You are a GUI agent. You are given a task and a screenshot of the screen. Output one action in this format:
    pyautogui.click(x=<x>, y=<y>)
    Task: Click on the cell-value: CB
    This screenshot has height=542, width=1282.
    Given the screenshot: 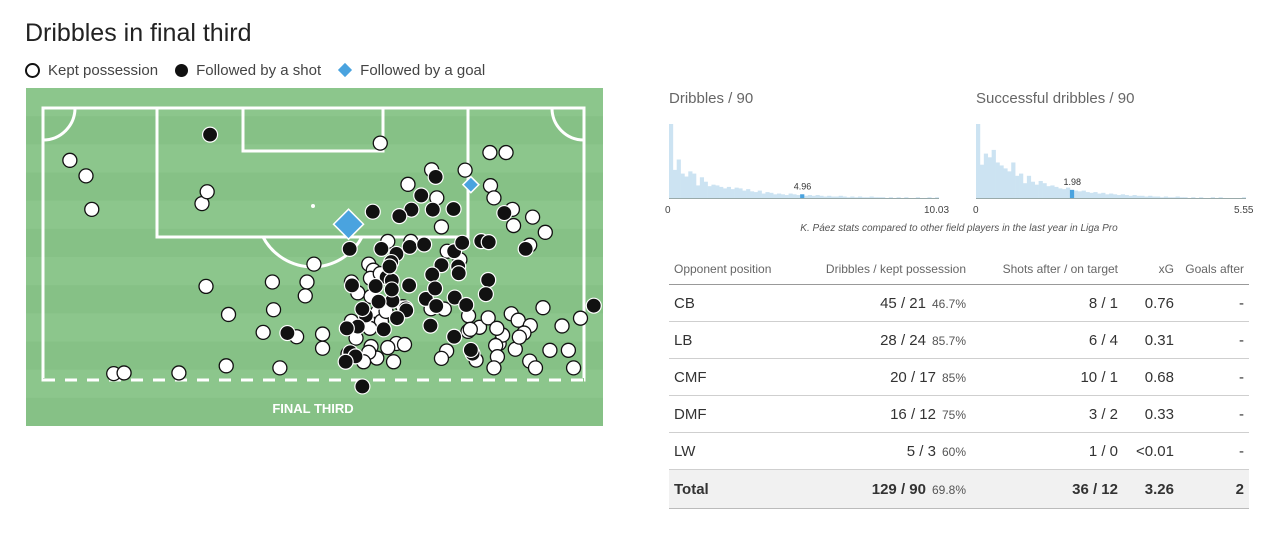 What is the action you would take?
    pyautogui.click(x=684, y=303)
    